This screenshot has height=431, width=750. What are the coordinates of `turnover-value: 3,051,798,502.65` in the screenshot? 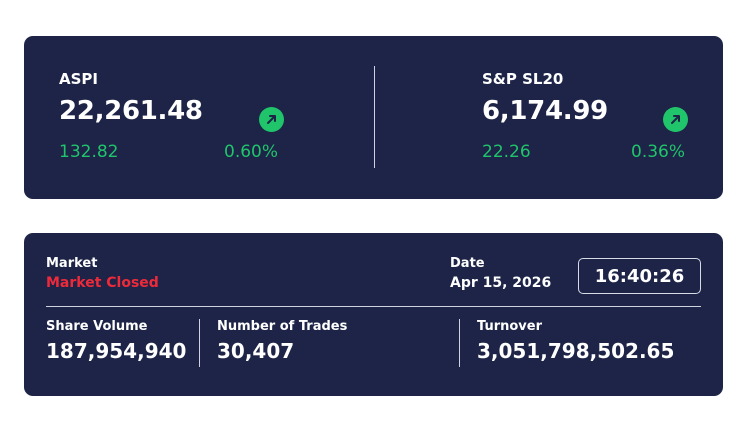 It's located at (576, 351).